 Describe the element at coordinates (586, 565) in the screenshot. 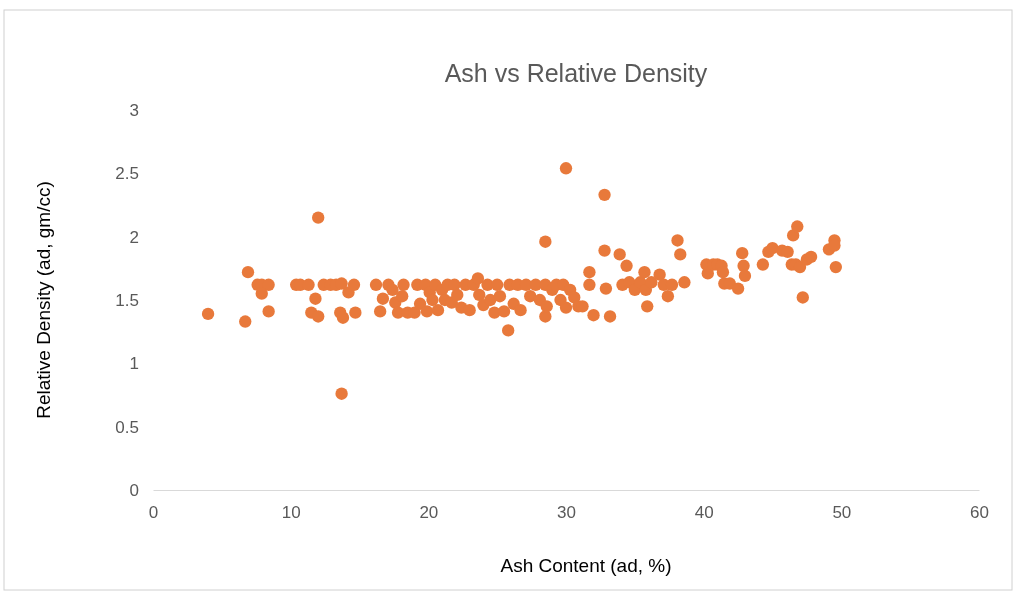

I see `x-axis-title: Ash Content (ad, %)` at that location.